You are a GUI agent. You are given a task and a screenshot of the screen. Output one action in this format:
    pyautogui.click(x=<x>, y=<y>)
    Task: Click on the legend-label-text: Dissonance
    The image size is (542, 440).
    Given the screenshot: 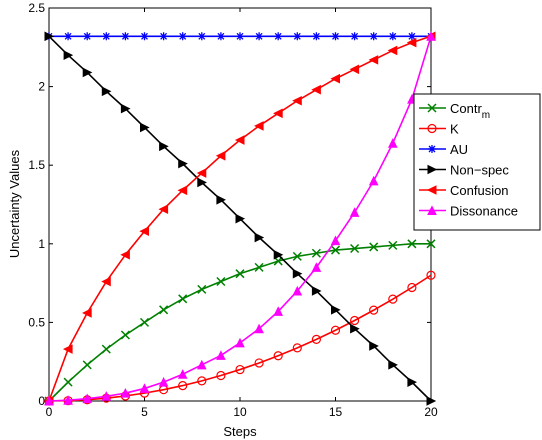 What is the action you would take?
    pyautogui.click(x=484, y=211)
    